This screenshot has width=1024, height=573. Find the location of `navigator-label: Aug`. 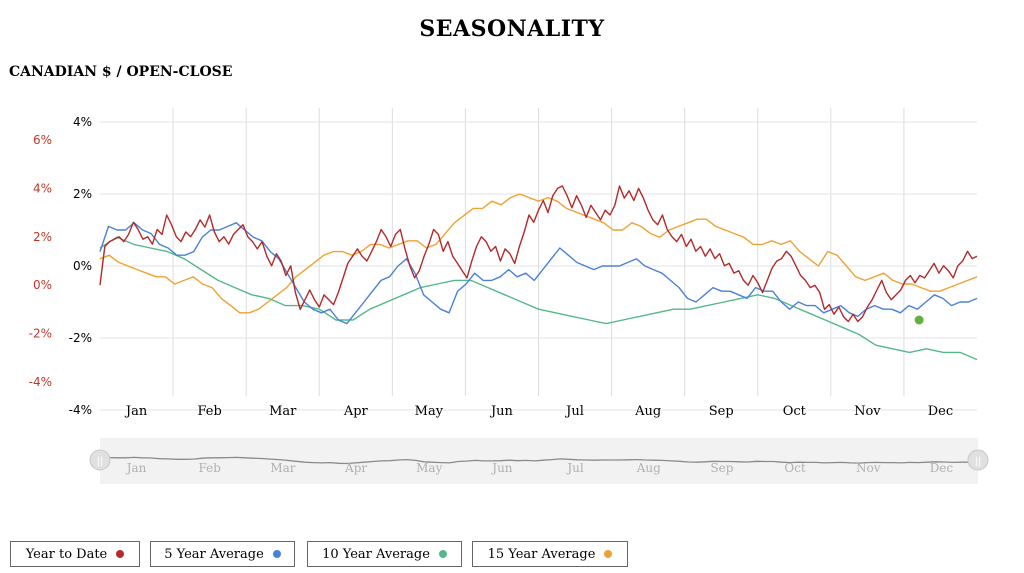

navigator-label: Aug is located at coordinates (648, 468).